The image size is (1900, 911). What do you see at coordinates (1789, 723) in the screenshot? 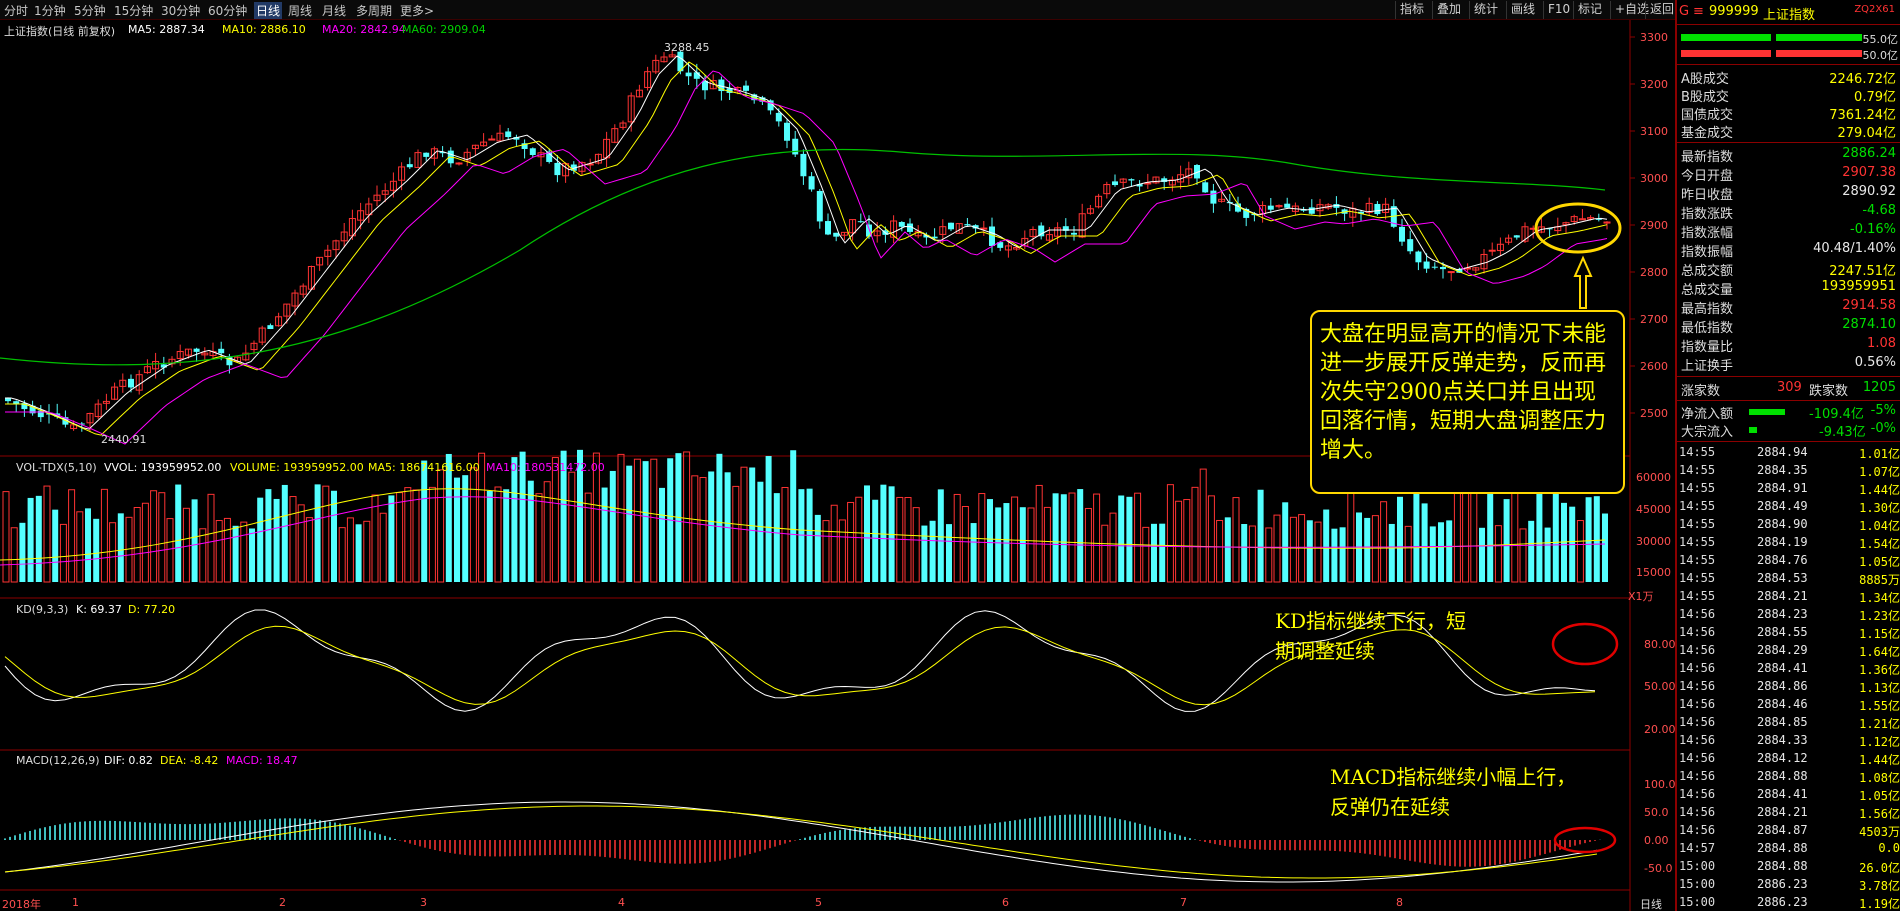
I see `tick-row: 14:56 2884.85 1.21亿` at bounding box center [1789, 723].